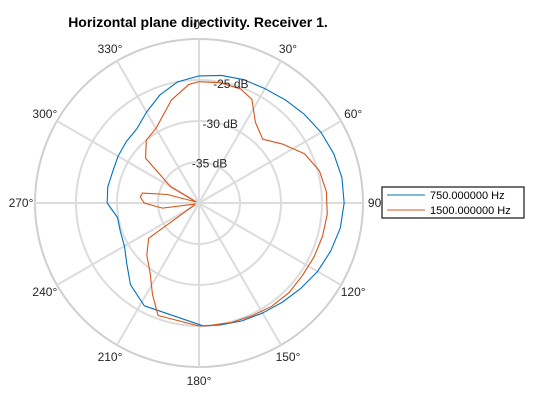 Image resolution: width=560 pixels, height=420 pixels. I want to click on theta-tick-label-30: 30°, so click(288, 49).